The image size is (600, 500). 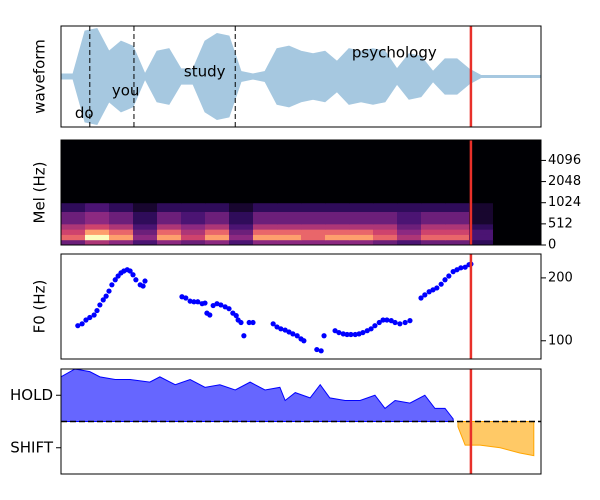 I want to click on y-tick-label: SHIFT, so click(x=32, y=447).